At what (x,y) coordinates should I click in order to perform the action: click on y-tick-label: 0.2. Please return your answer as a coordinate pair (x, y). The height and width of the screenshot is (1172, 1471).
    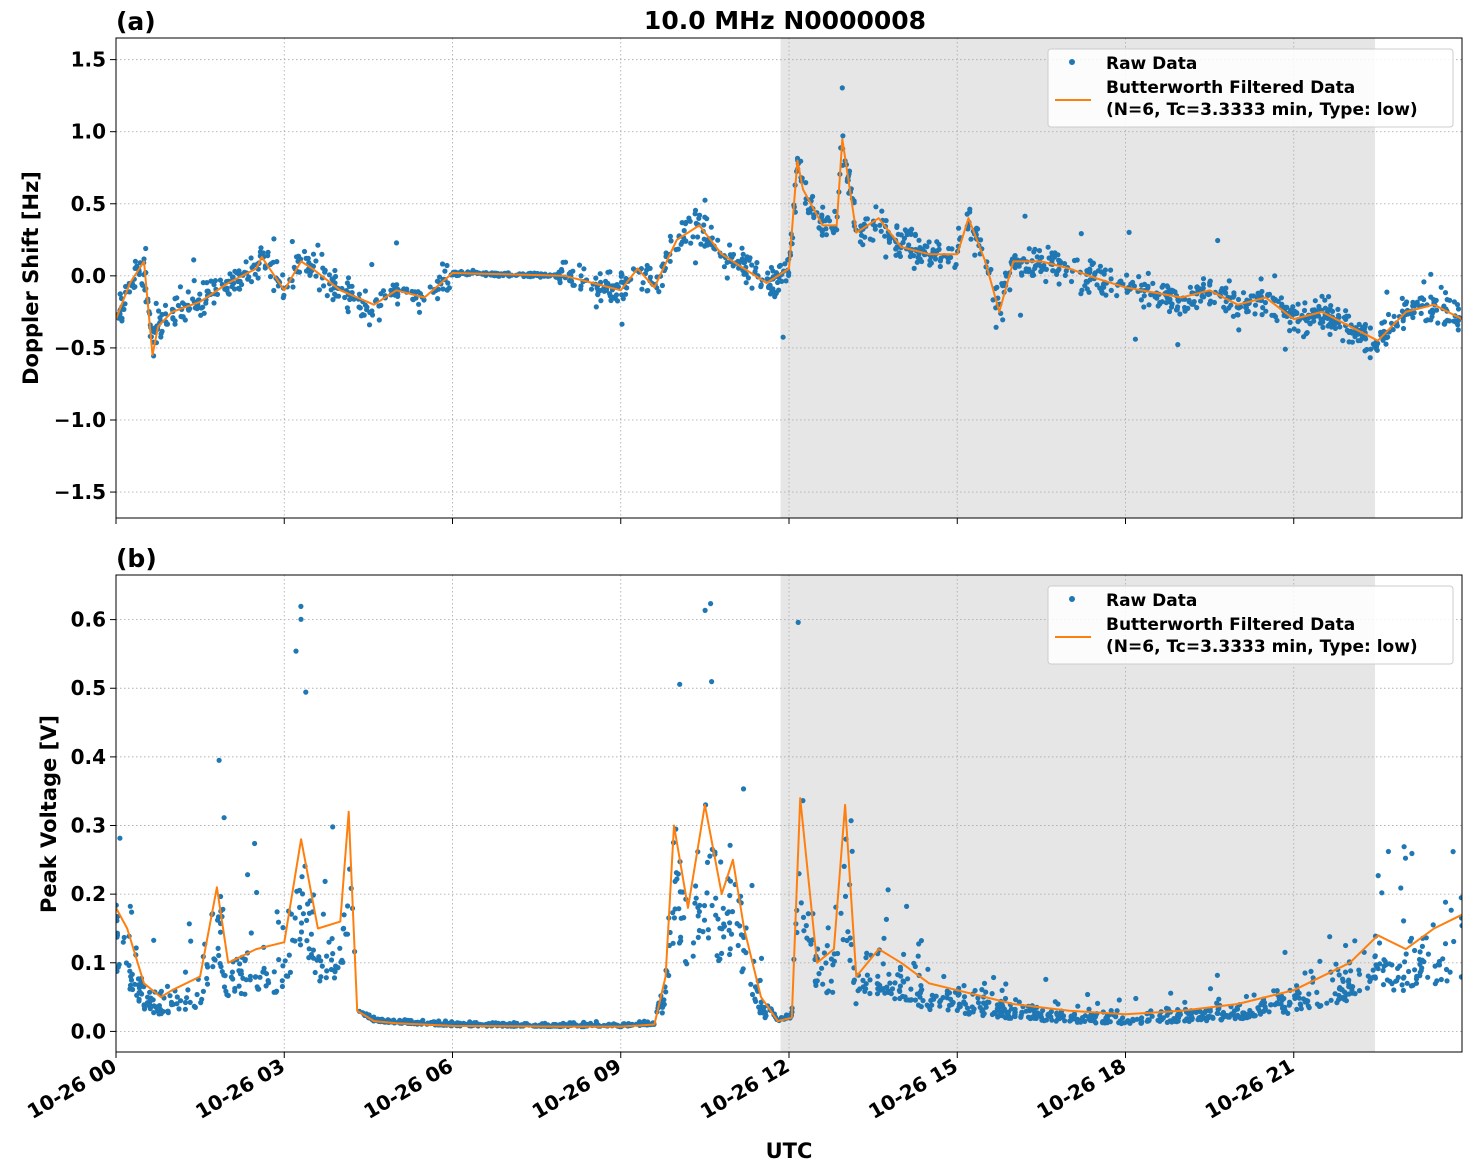
    Looking at the image, I should click on (88, 894).